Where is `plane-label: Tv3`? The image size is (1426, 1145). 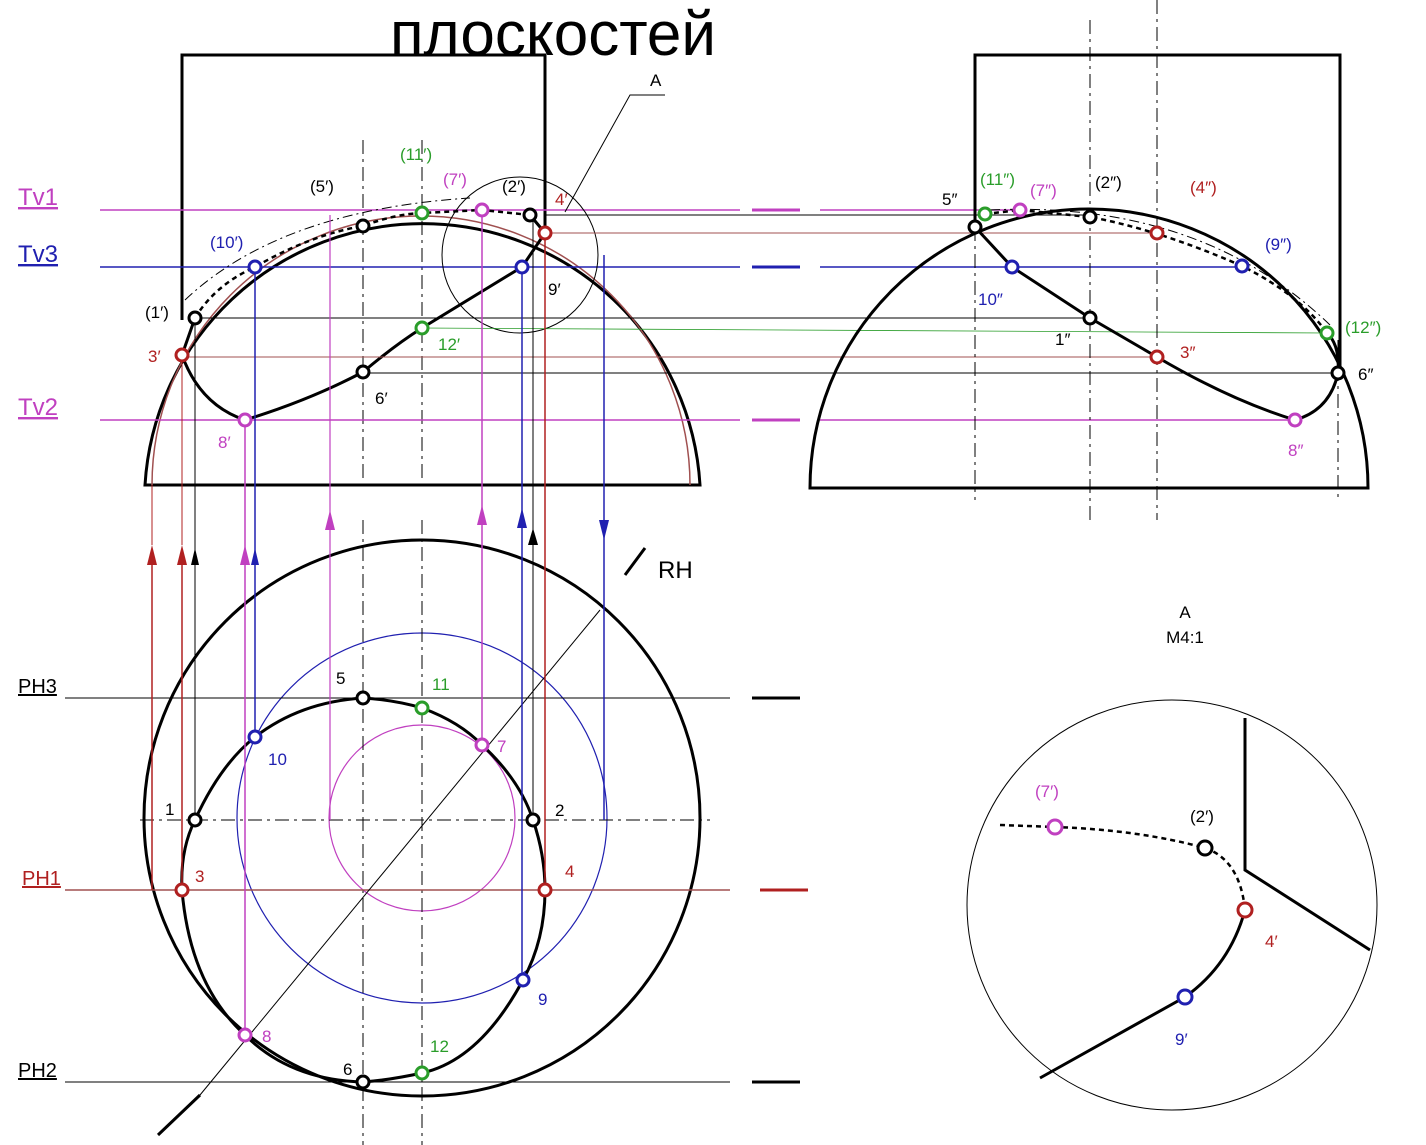 plane-label: Tv3 is located at coordinates (38, 254).